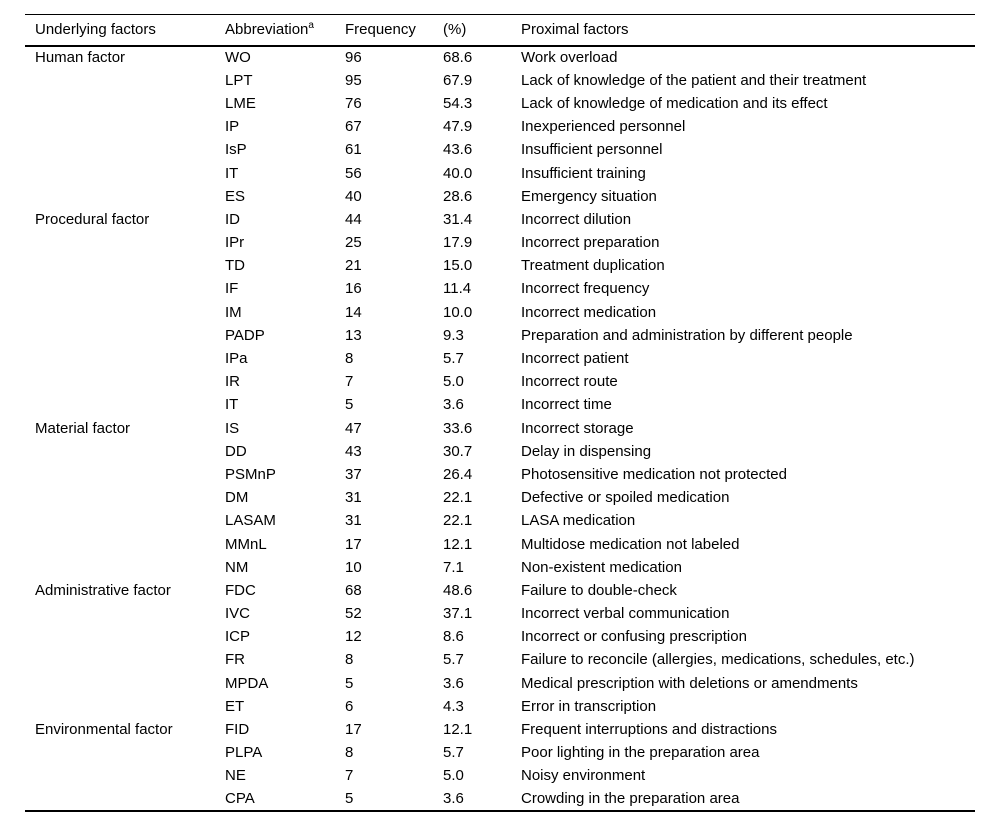 This screenshot has height=829, width=1000. Describe the element at coordinates (380, 30) in the screenshot. I see `header-frequency: Frequency` at that location.